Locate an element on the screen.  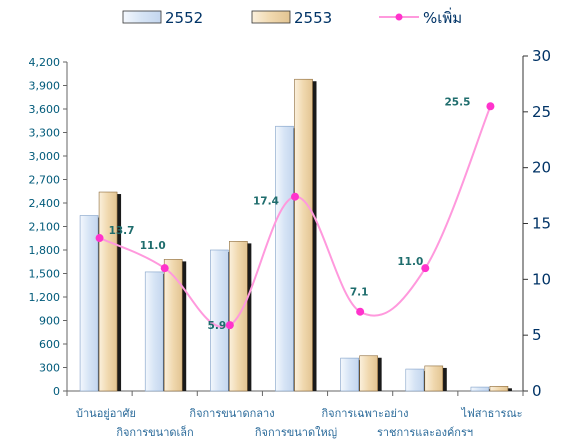
left-tick-label: 2,100 is located at coordinates (45, 227).